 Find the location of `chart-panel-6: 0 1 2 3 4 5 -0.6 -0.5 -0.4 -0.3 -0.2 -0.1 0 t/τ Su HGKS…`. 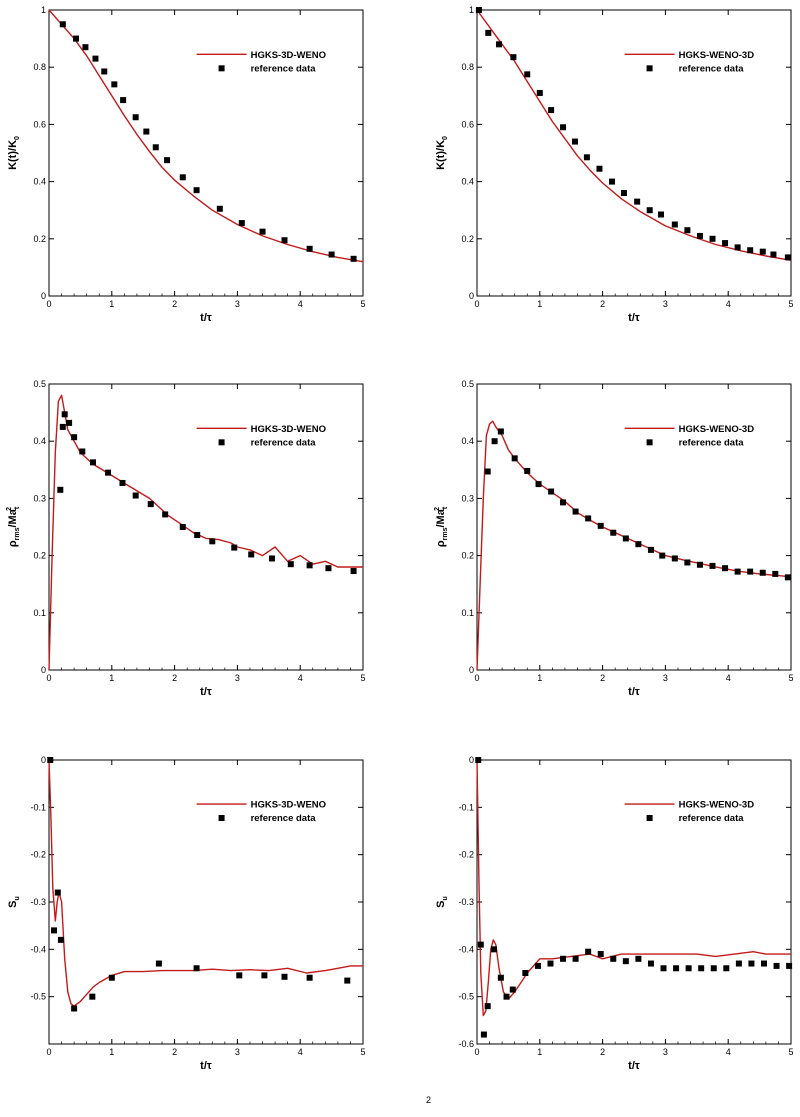

chart-panel-6: 0 1 2 3 4 5 -0.6 -0.5 -0.4 -0.3 -0.2 -0.1 0 t/τ Su HGKS… is located at coordinates (614, 913).